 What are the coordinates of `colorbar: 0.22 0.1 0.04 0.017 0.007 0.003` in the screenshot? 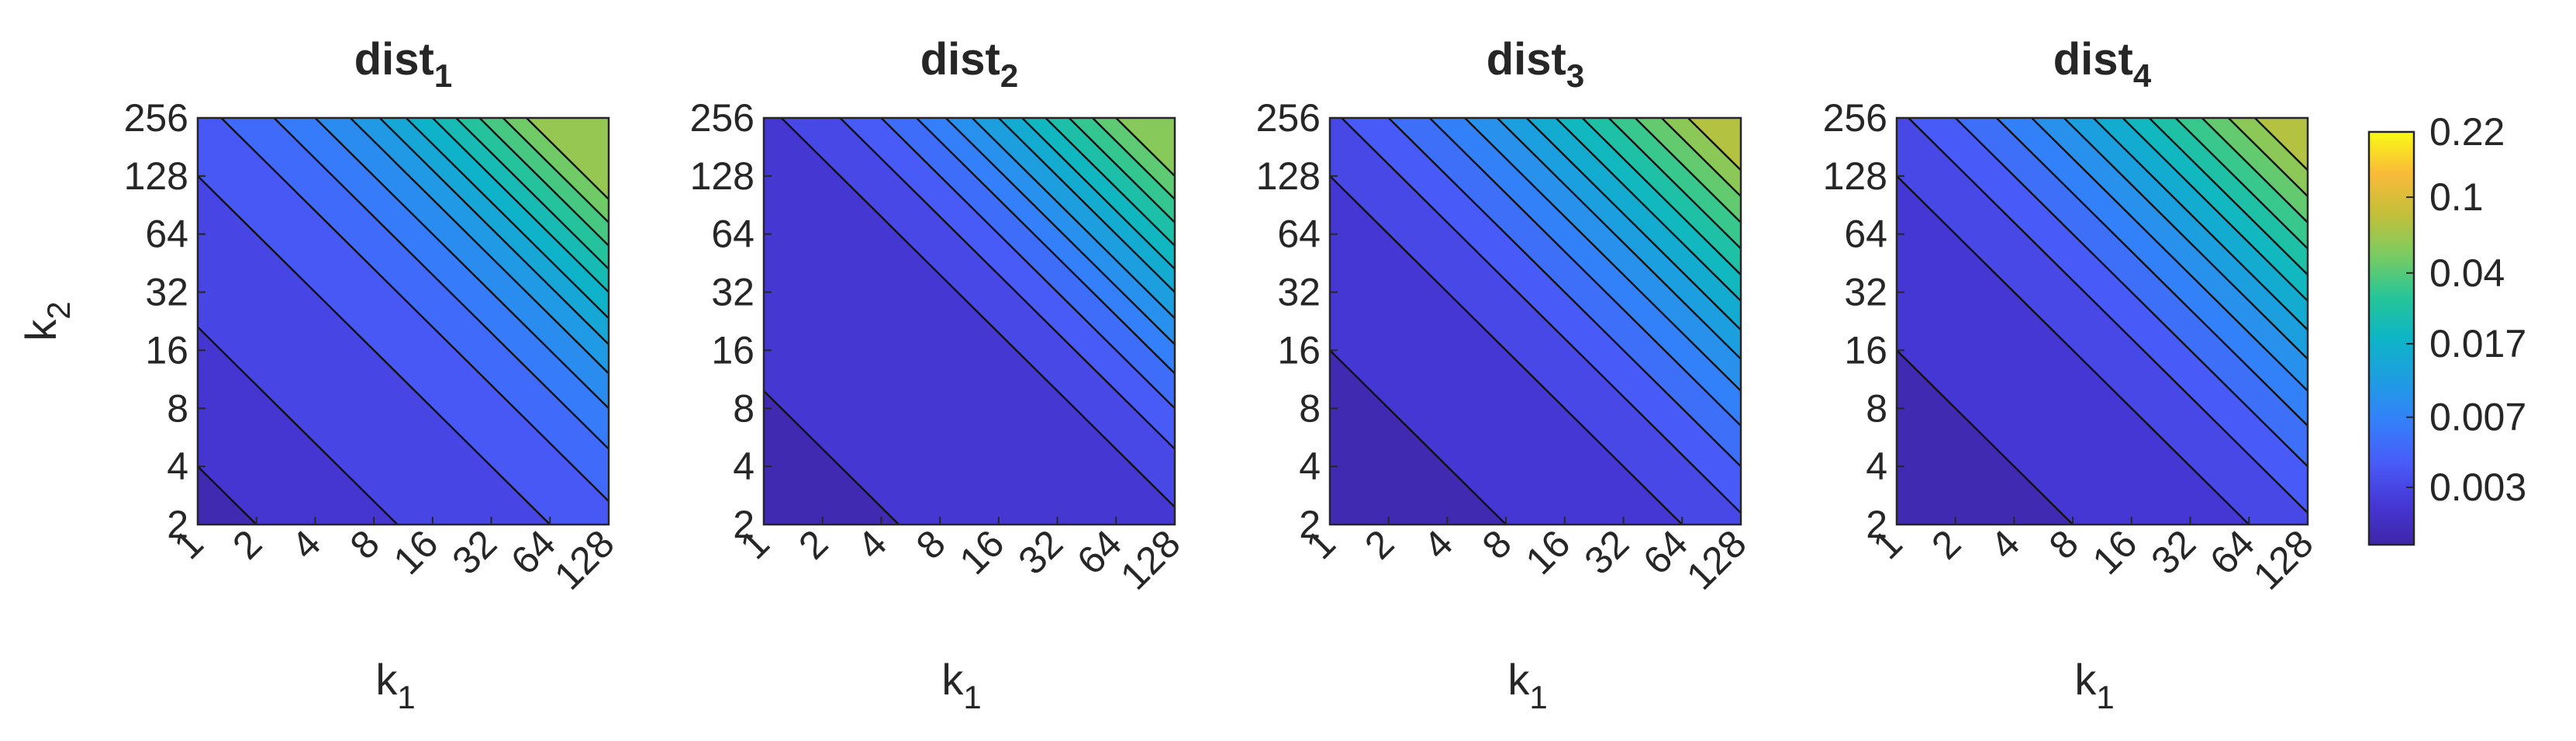 It's located at (2446, 328).